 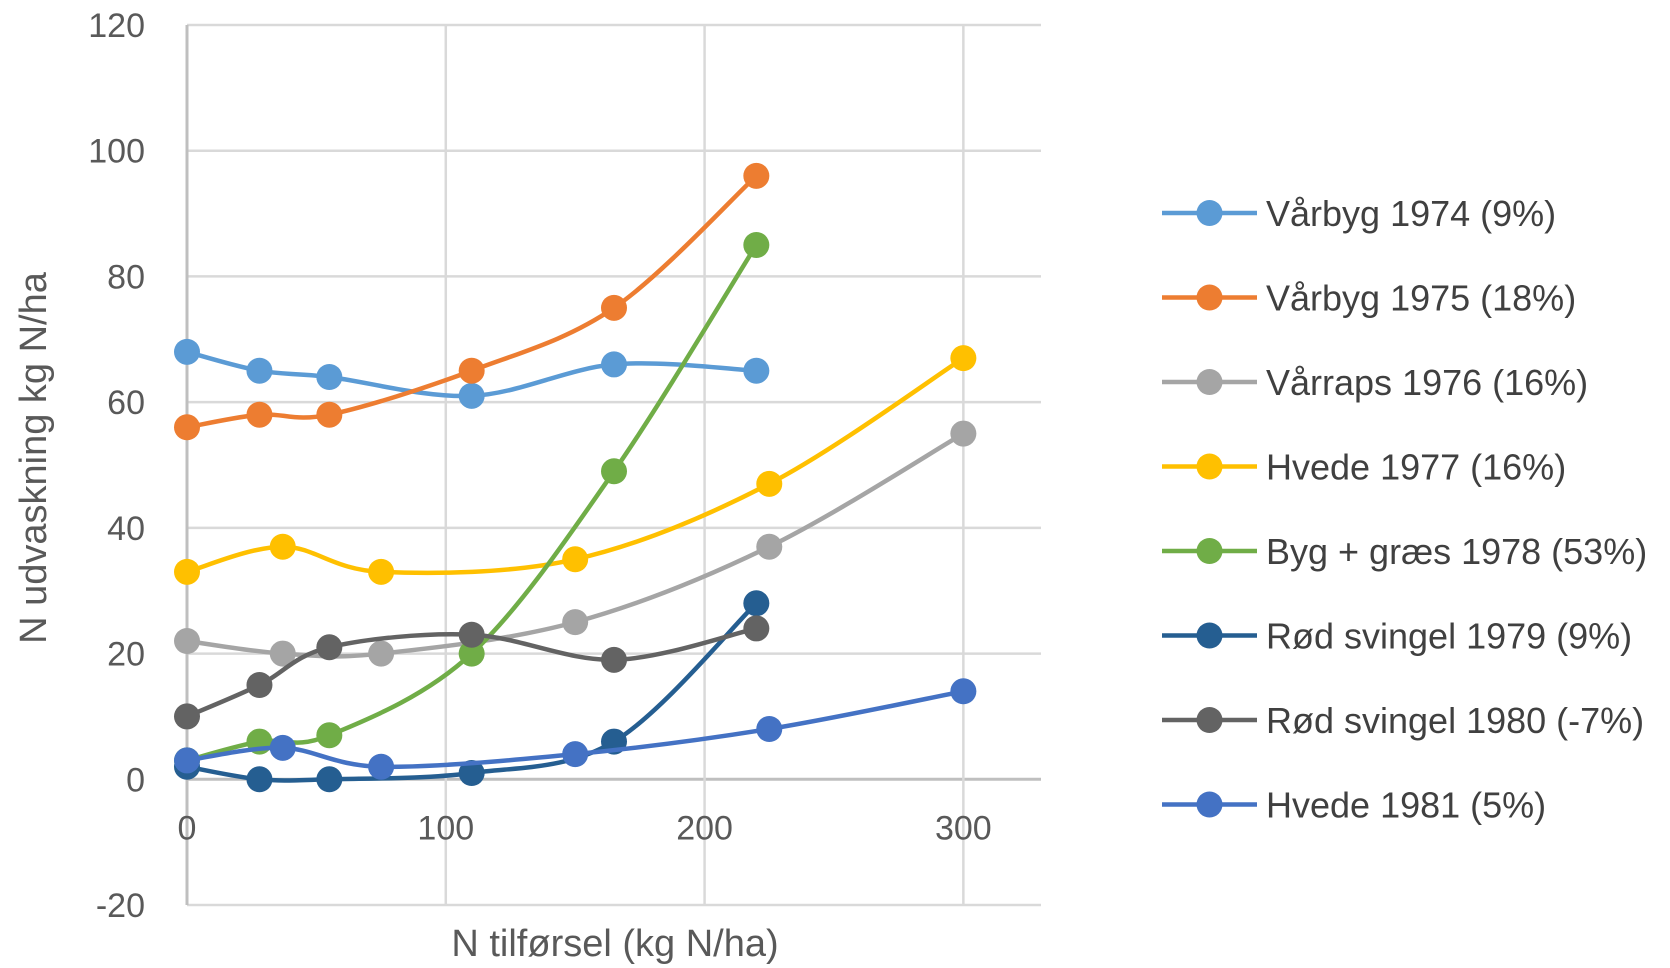 What do you see at coordinates (135, 780) in the screenshot?
I see `y-tick-label: 0` at bounding box center [135, 780].